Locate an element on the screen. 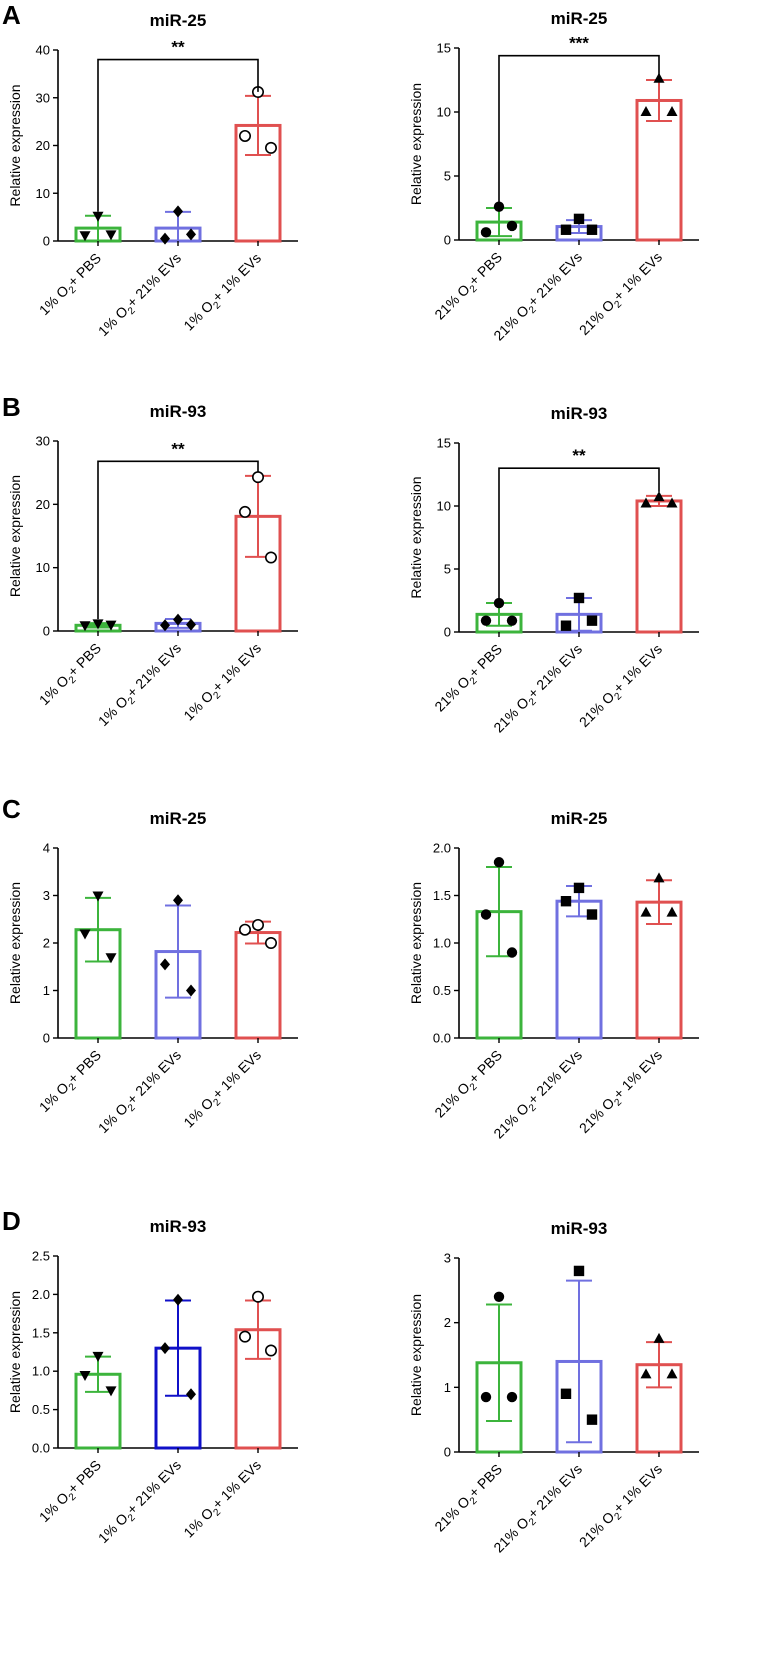  y-tick-label: 4 is located at coordinates (46, 848).